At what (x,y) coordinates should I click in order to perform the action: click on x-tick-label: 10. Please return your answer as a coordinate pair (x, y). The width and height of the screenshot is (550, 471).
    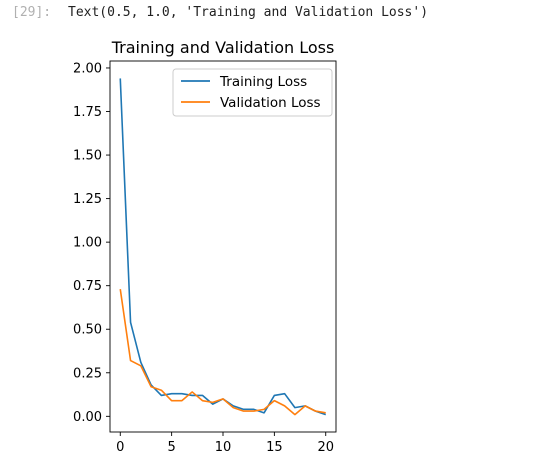
    Looking at the image, I should click on (223, 447).